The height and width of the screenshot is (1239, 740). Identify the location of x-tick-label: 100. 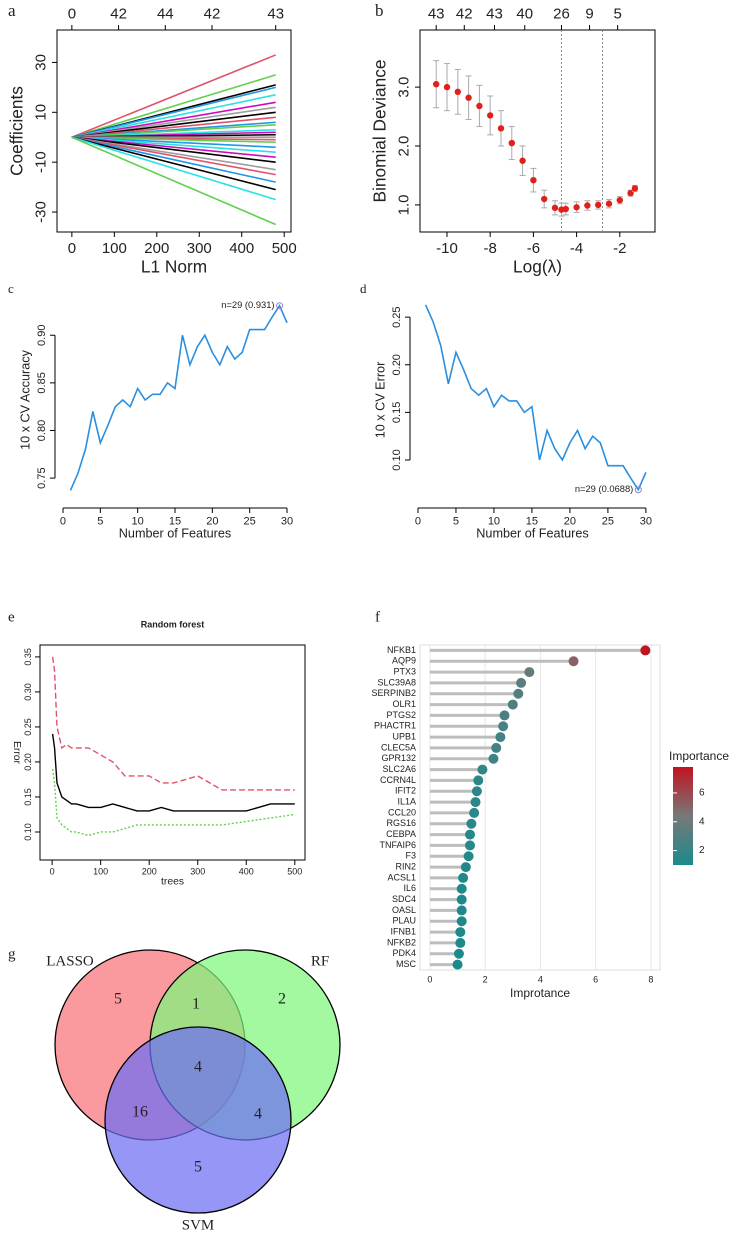
(100, 872).